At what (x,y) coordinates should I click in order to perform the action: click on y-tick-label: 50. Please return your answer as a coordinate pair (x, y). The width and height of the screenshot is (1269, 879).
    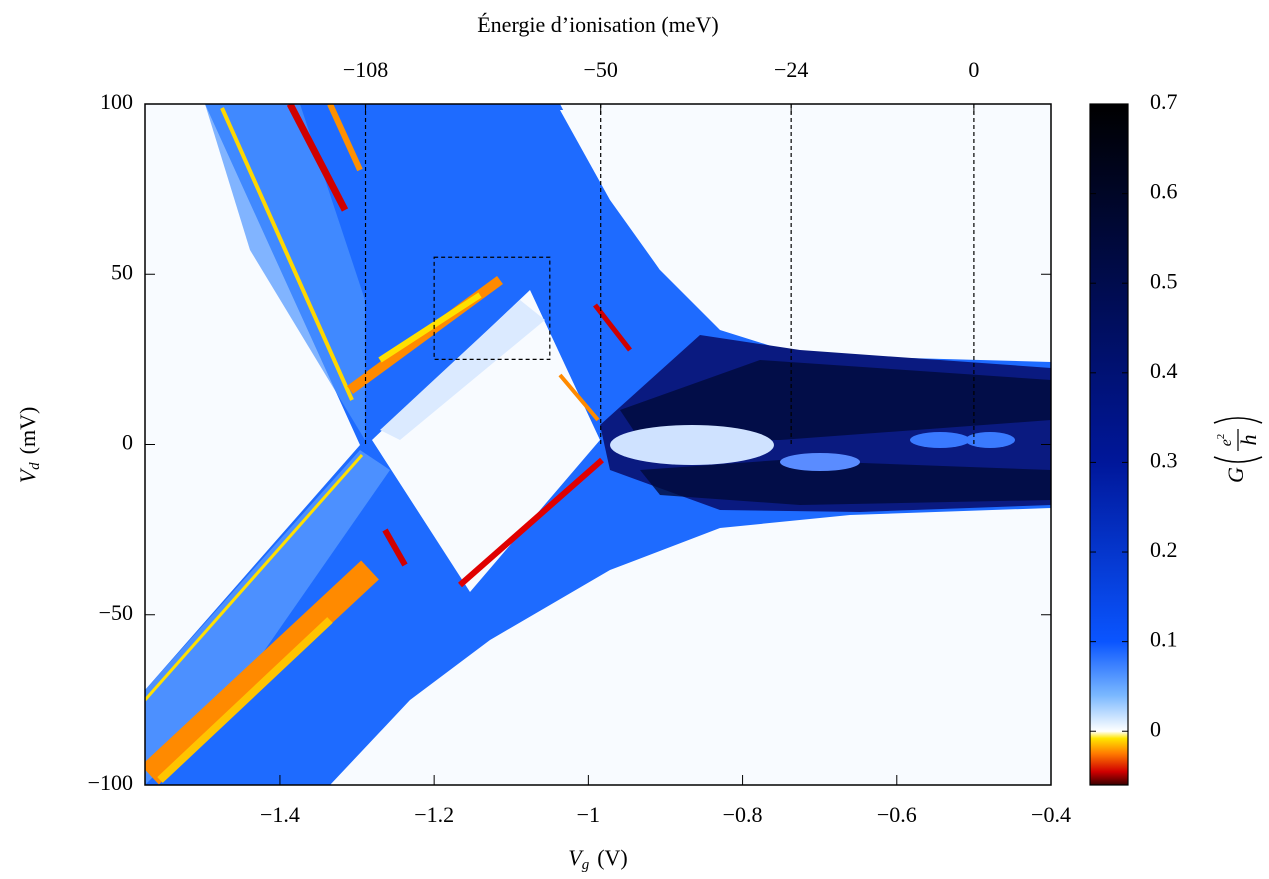
    Looking at the image, I should click on (122, 271).